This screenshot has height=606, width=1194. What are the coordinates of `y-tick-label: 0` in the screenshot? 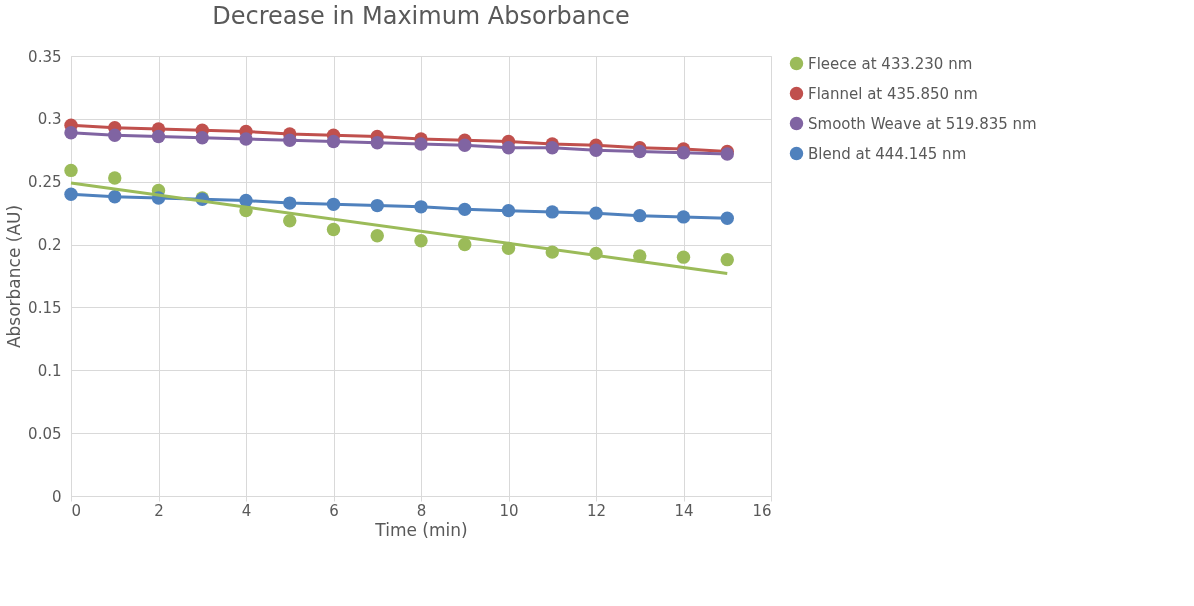 It's located at (56, 496).